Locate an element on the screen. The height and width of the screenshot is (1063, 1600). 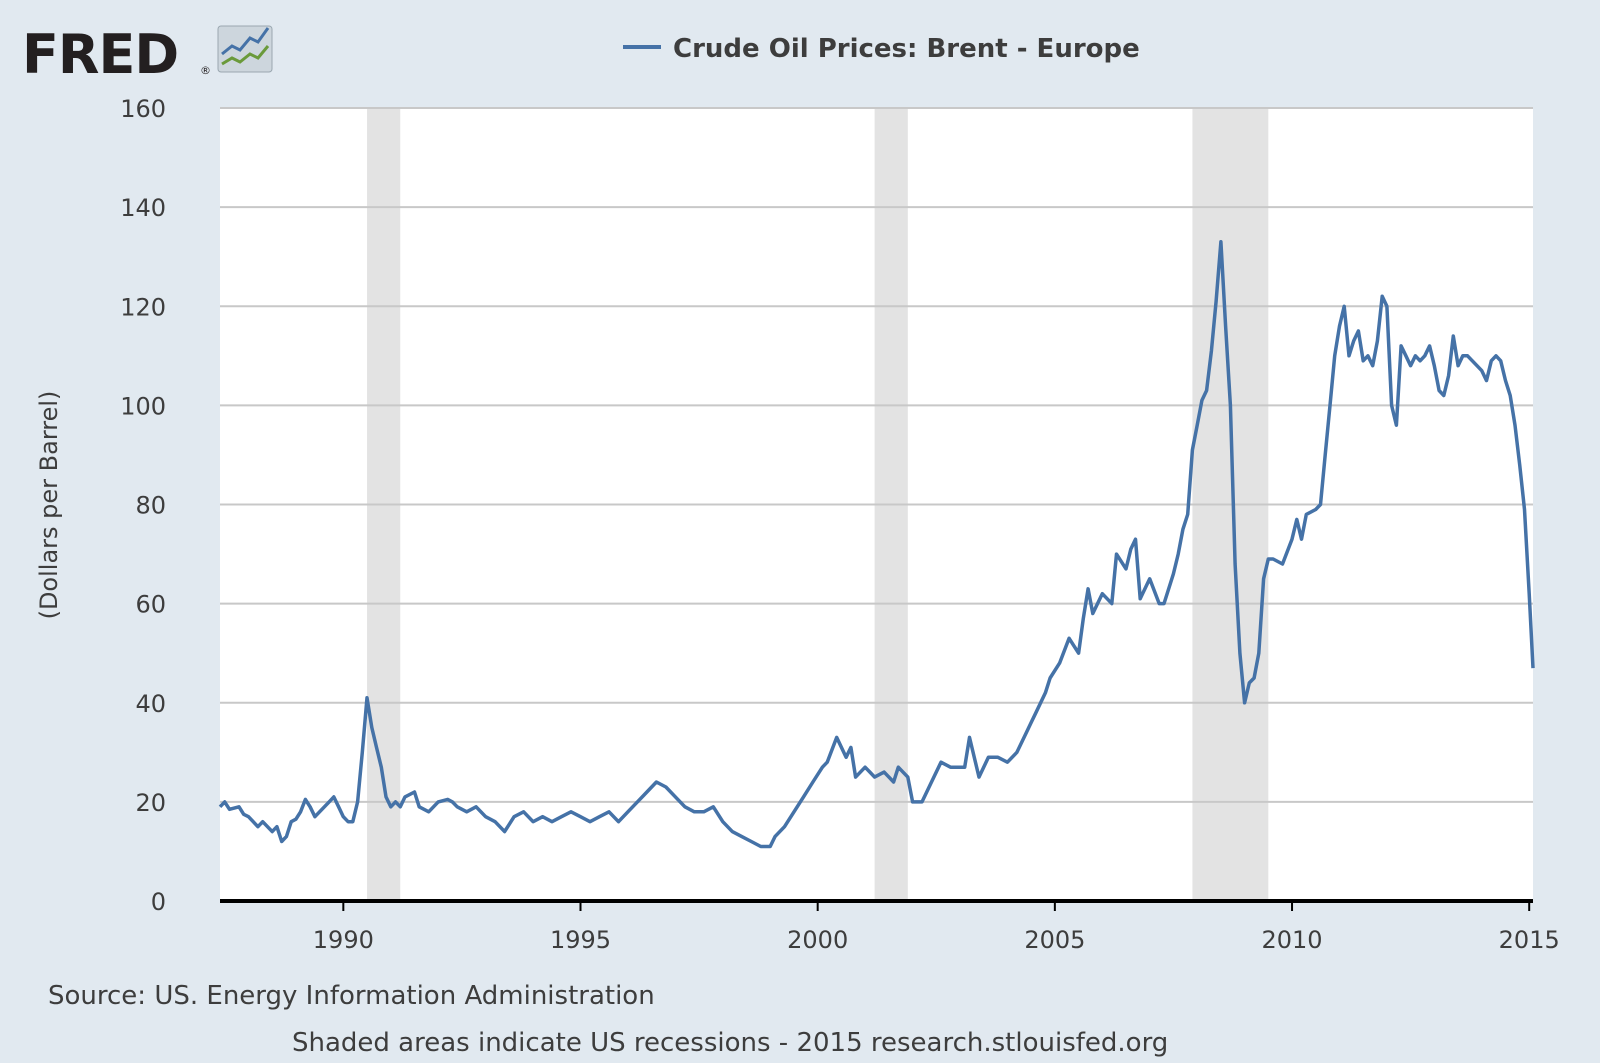
fred-logo: FRED ® is located at coordinates (147, 54).